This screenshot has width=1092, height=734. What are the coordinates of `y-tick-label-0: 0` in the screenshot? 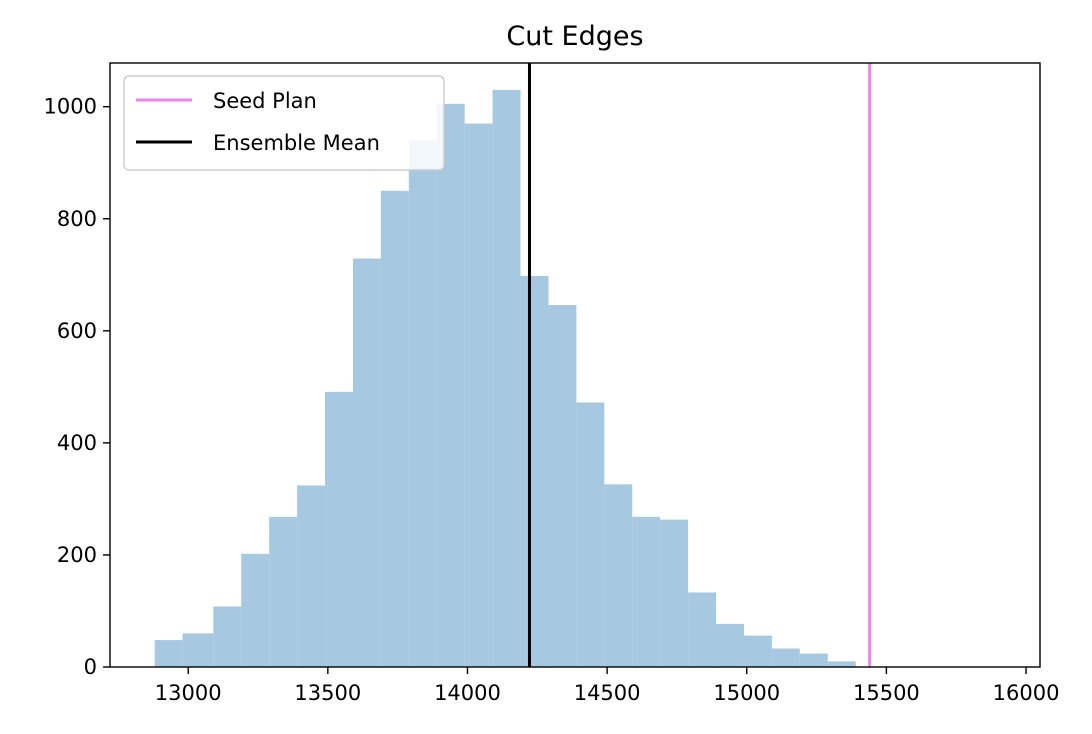 It's located at (90, 667).